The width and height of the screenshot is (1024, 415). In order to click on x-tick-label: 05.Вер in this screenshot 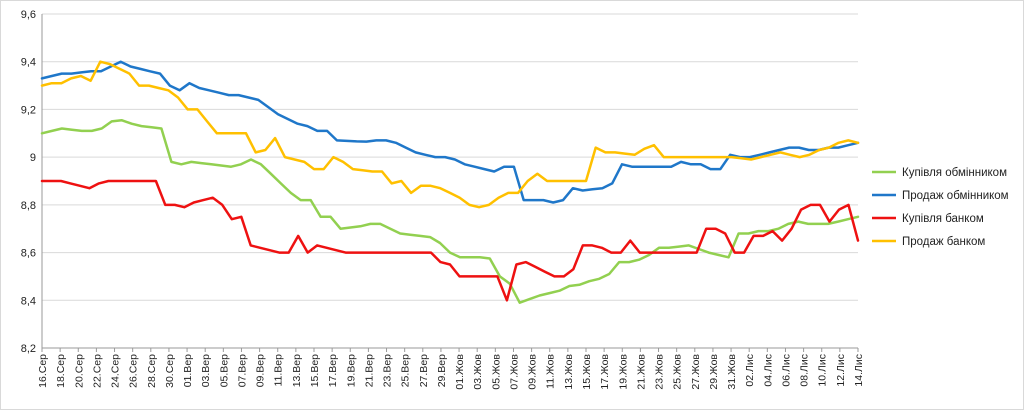, I will do `click(224, 370)`.